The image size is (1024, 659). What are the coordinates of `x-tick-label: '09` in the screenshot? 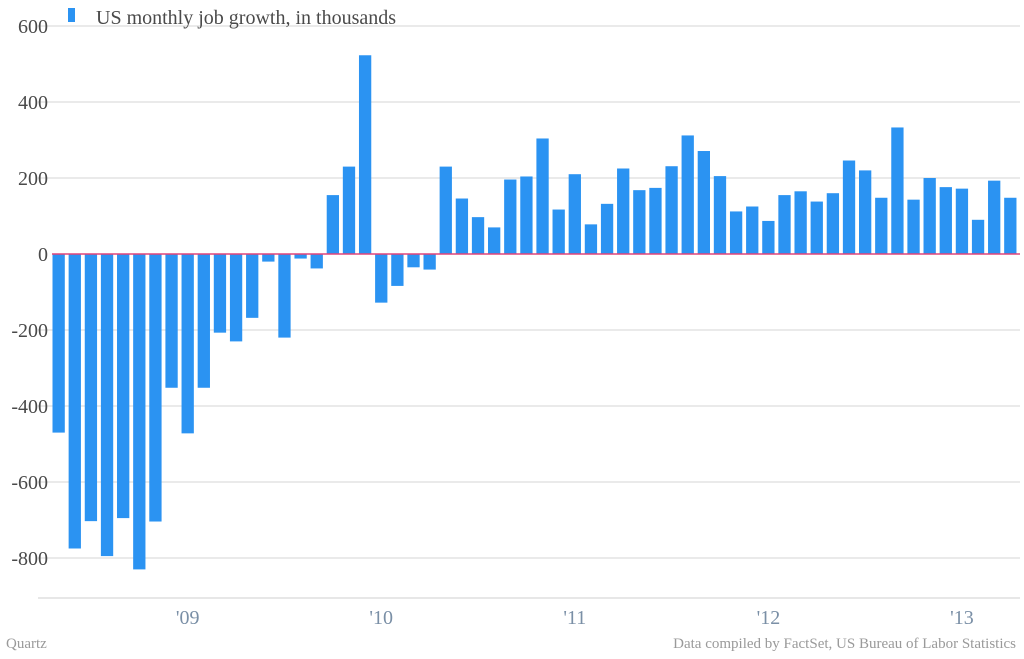 It's located at (188, 618).